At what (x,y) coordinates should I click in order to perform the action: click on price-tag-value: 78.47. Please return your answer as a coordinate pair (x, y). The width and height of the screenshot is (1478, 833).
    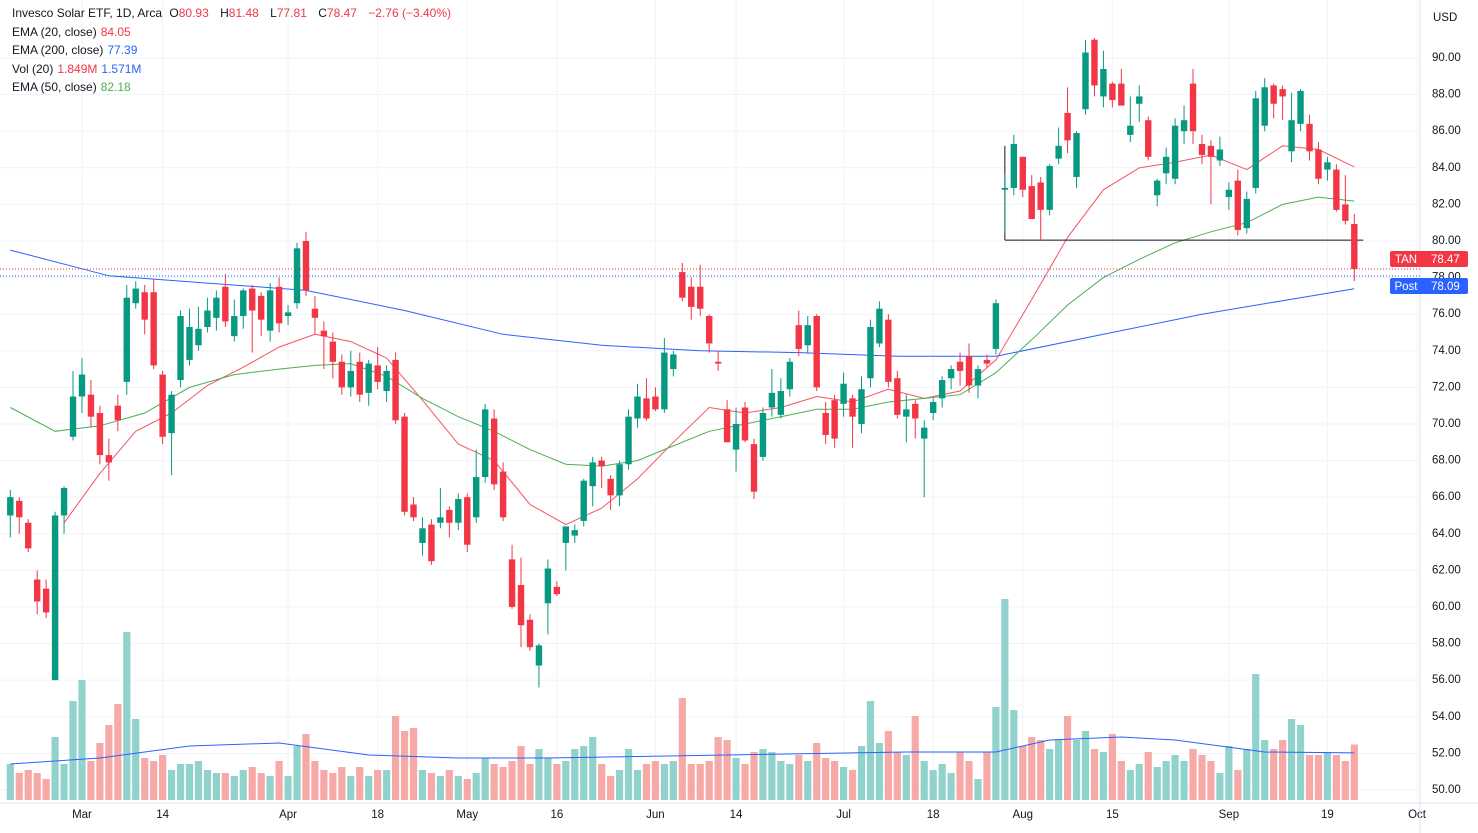
    Looking at the image, I should click on (1445, 260).